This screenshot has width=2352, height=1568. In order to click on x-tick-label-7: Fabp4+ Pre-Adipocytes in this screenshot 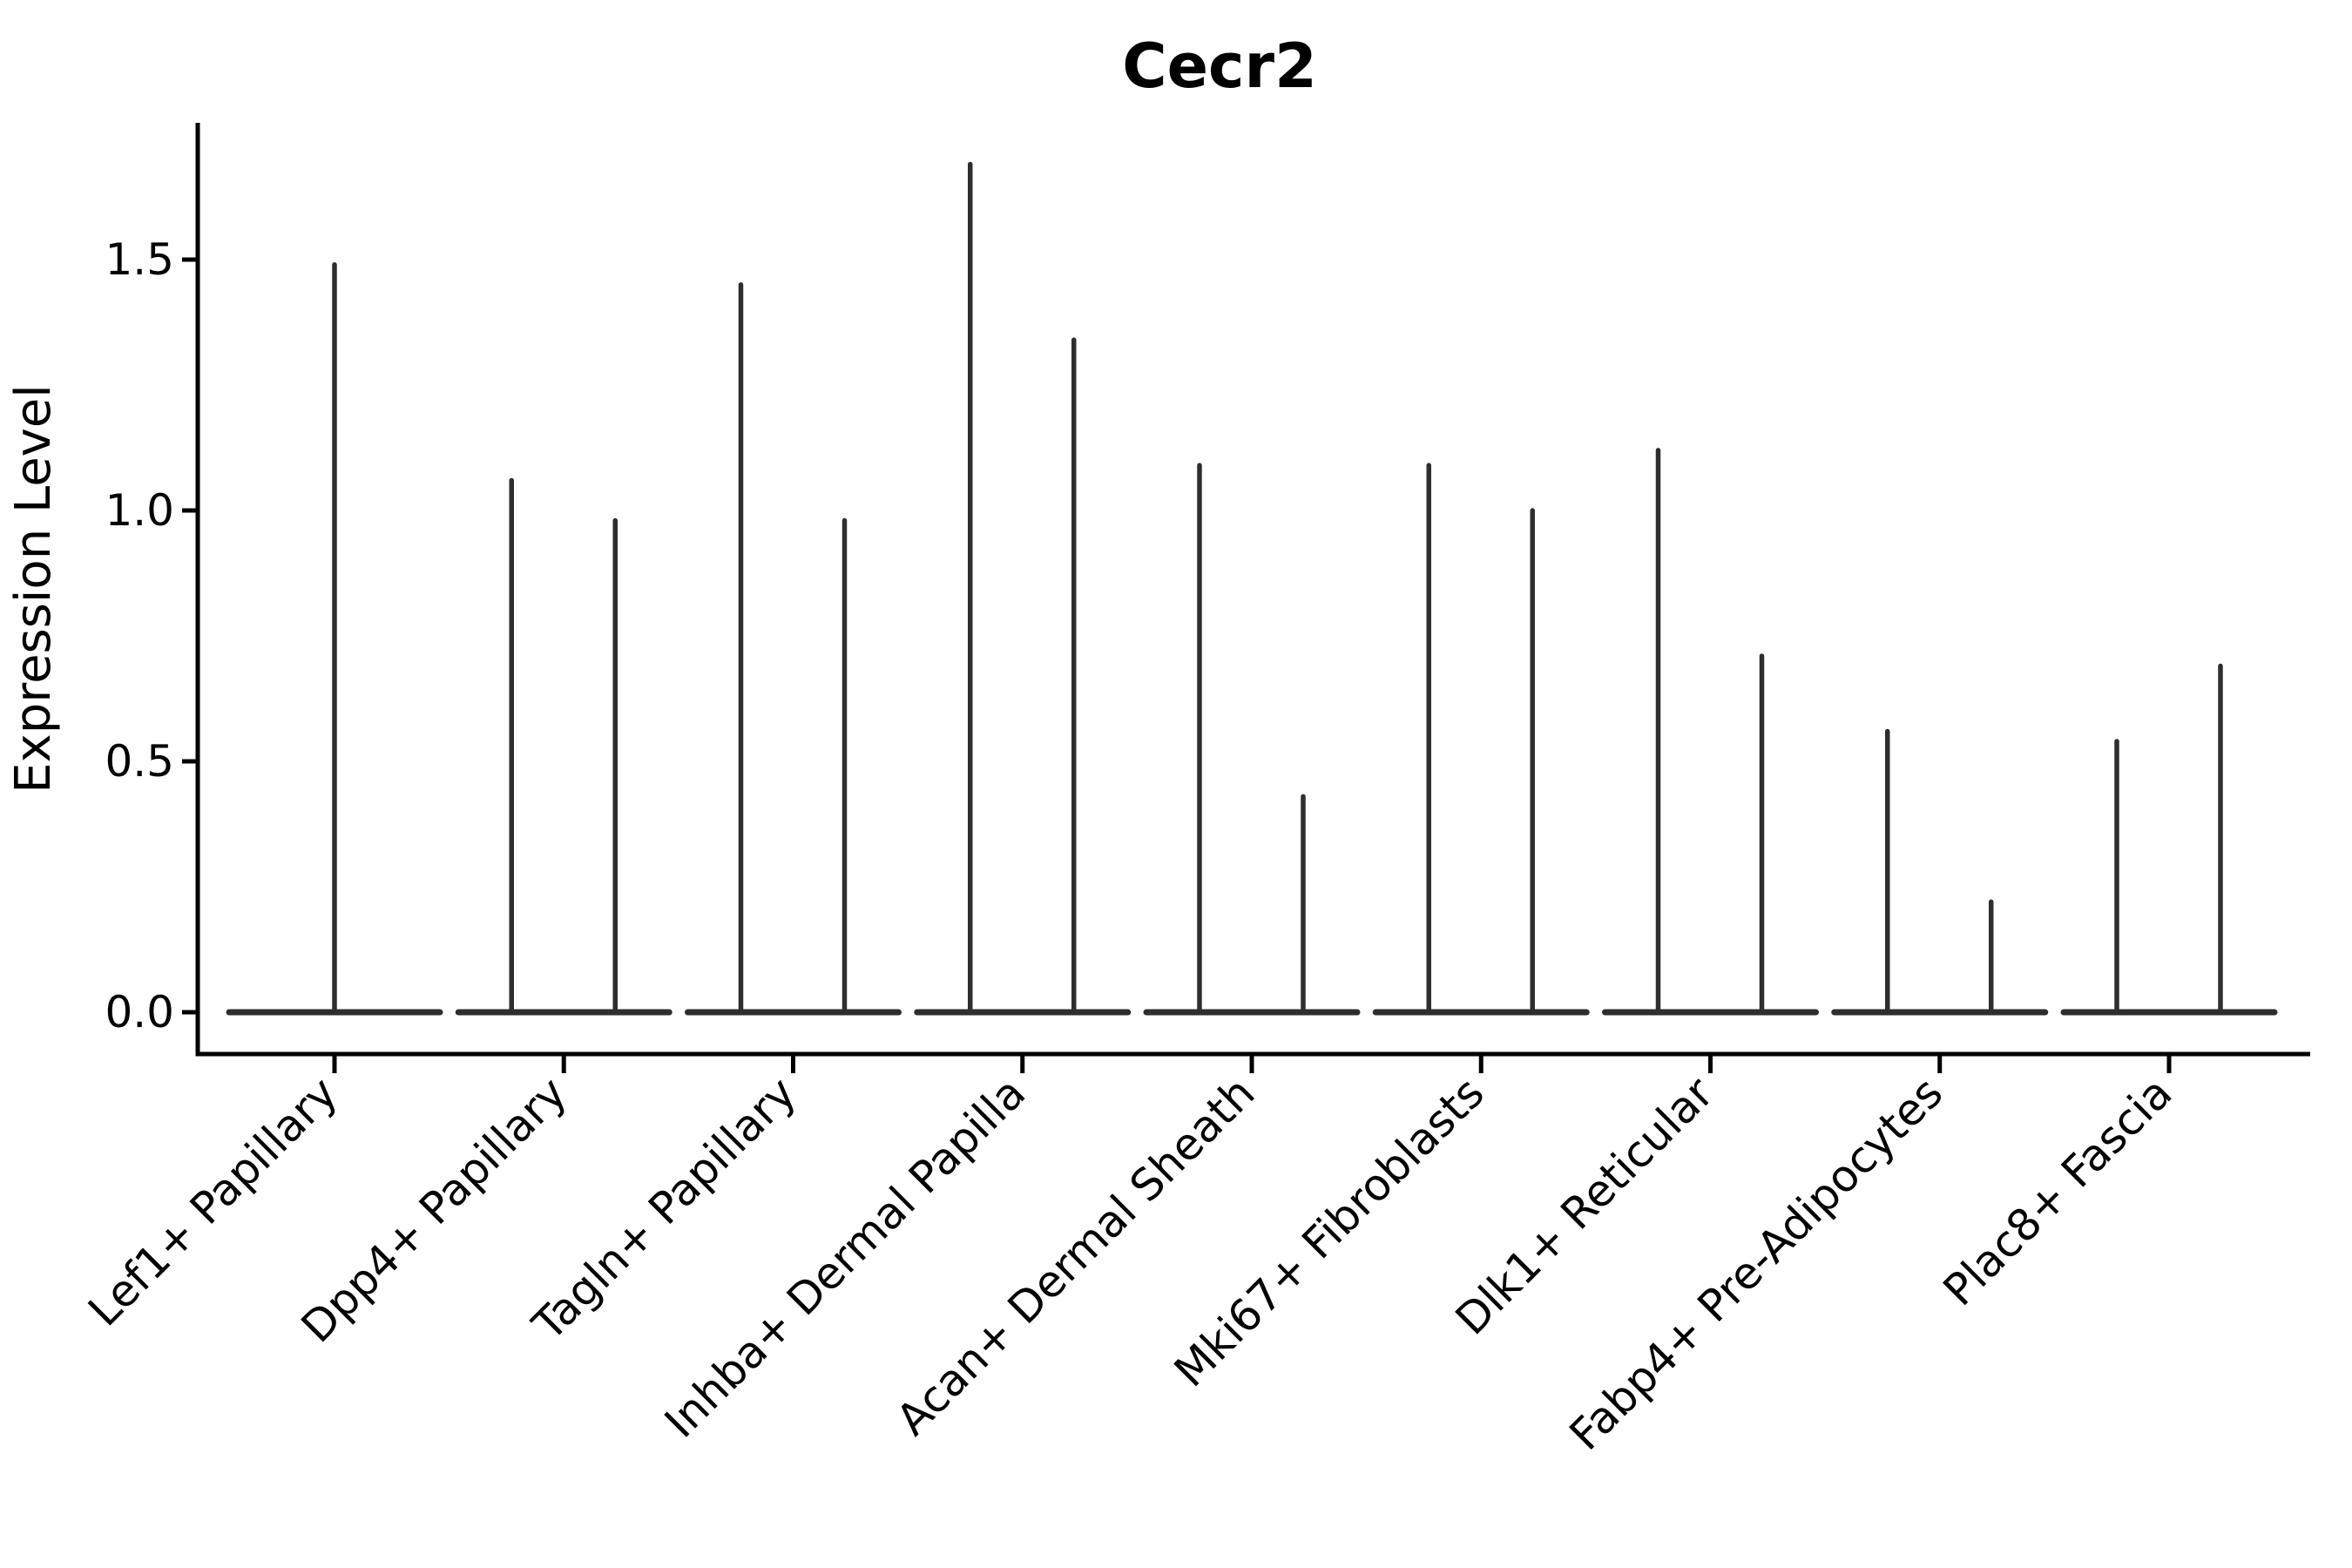, I will do `click(1756, 1263)`.